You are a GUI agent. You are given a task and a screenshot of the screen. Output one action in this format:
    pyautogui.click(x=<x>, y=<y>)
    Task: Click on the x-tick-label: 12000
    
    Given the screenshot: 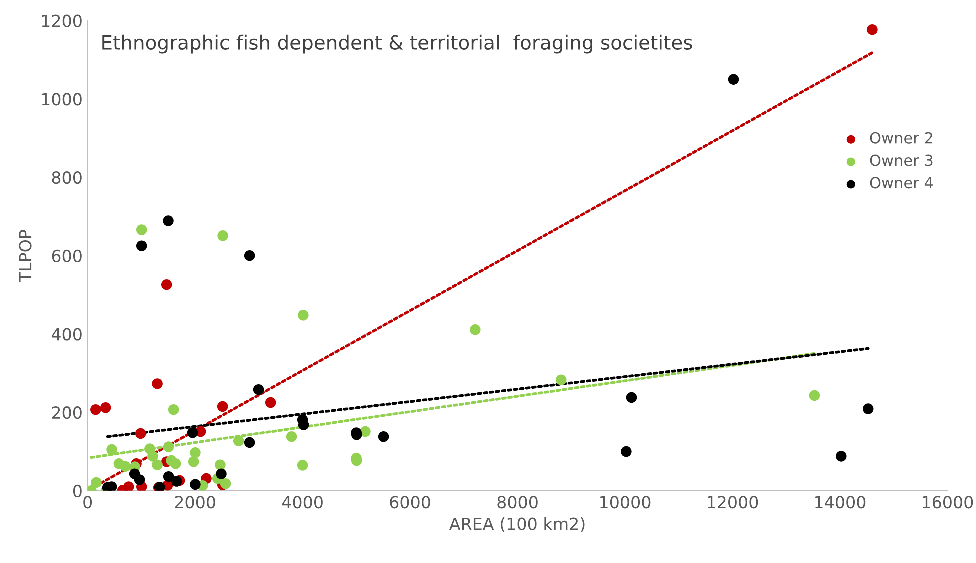 What is the action you would take?
    pyautogui.click(x=733, y=502)
    